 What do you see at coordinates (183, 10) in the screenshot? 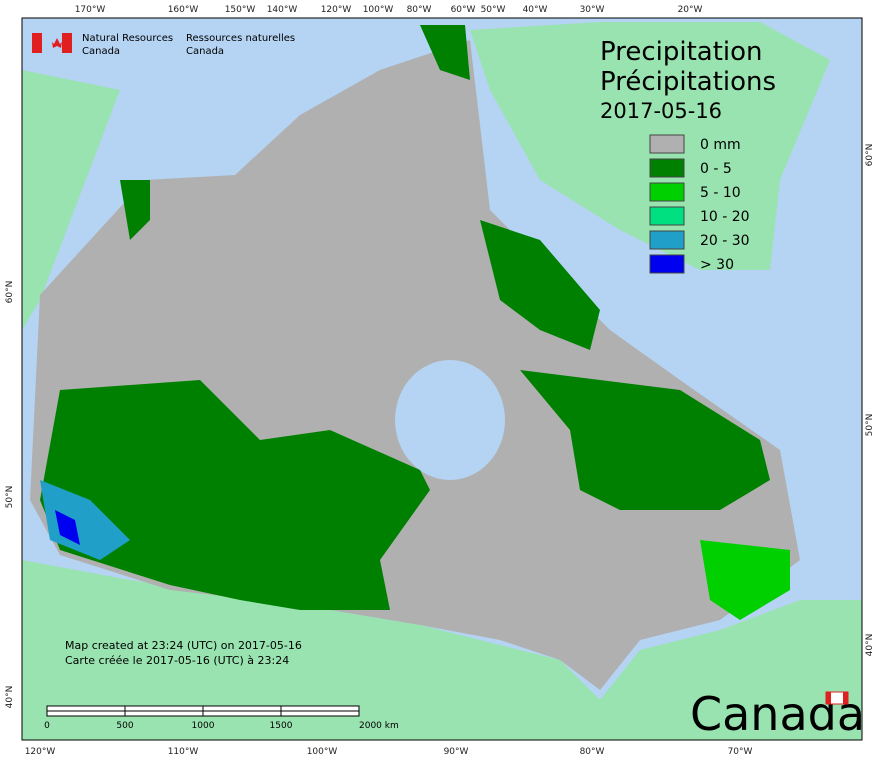
I see `longitude-label: 160°W` at bounding box center [183, 10].